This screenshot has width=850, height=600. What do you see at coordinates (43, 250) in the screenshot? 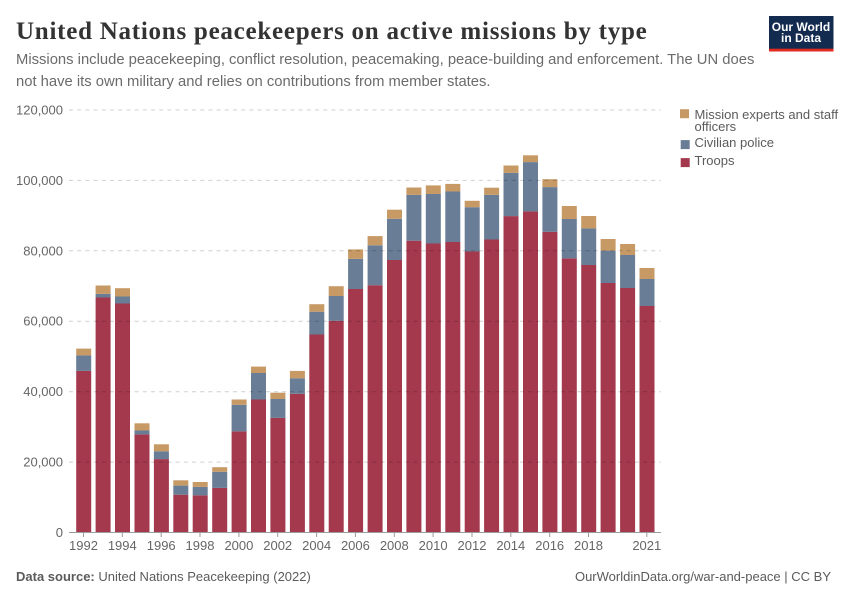
I see `svg-text: 80,000` at bounding box center [43, 250].